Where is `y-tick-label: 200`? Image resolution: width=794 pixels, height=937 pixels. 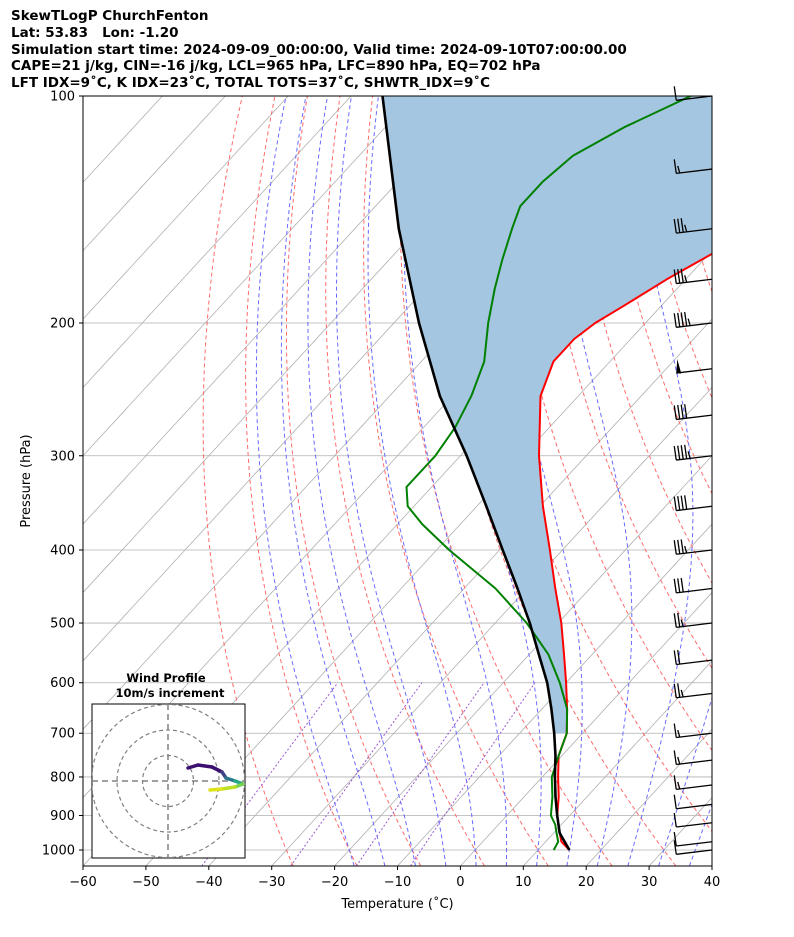
y-tick-label: 200 is located at coordinates (62, 323).